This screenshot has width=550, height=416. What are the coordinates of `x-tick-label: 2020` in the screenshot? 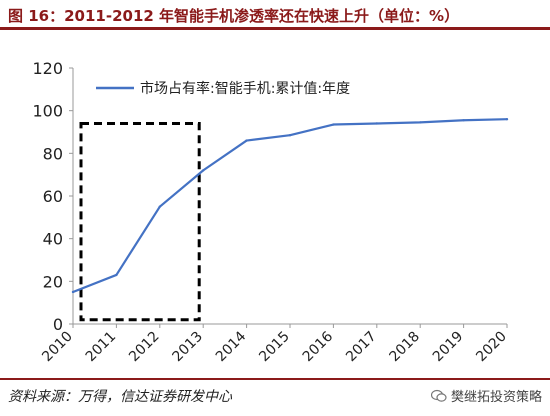 It's located at (491, 347).